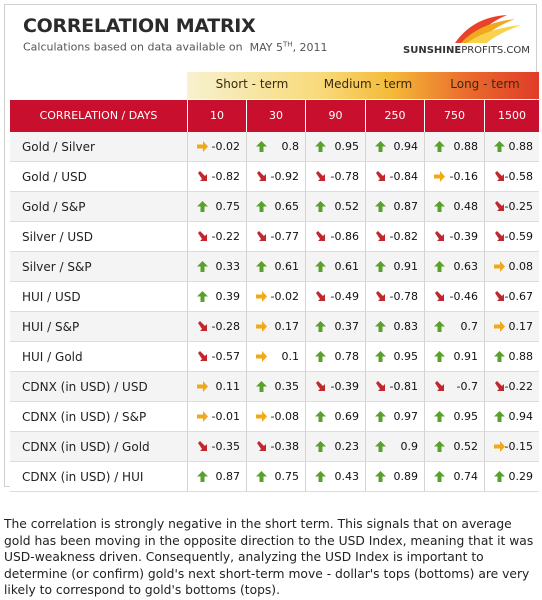  Describe the element at coordinates (347, 326) in the screenshot. I see `correlation-value: 0.37` at that location.